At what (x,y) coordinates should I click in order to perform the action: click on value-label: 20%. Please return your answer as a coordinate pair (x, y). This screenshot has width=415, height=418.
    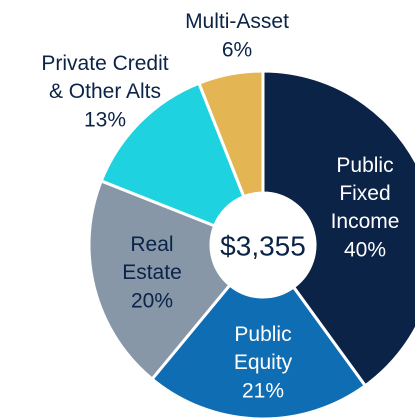
    Looking at the image, I should click on (152, 301).